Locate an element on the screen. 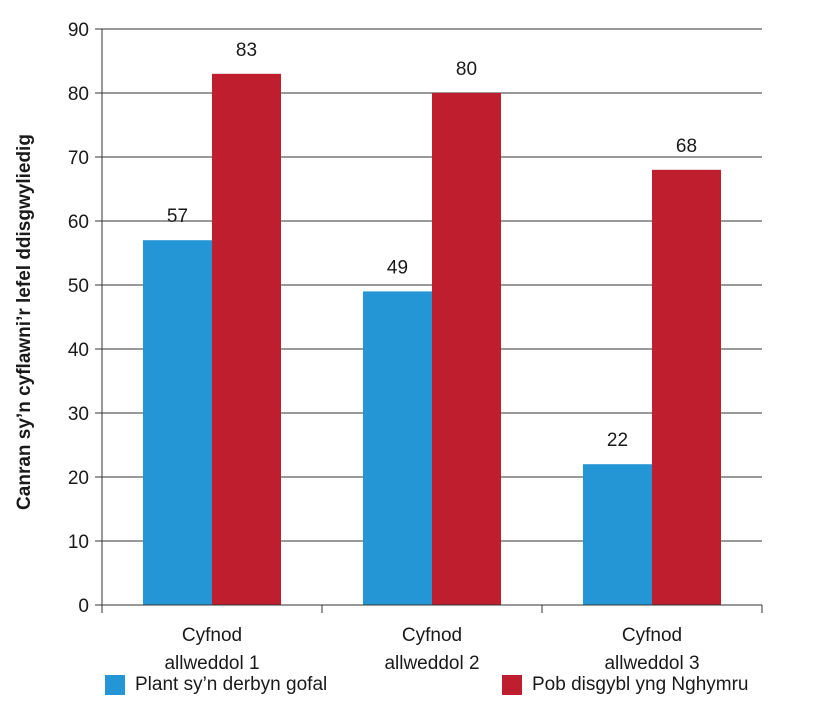 This screenshot has height=727, width=837. y-axis-ticks: 0 10 20 30 40 50 60 70 80 90 is located at coordinates (85, 318).